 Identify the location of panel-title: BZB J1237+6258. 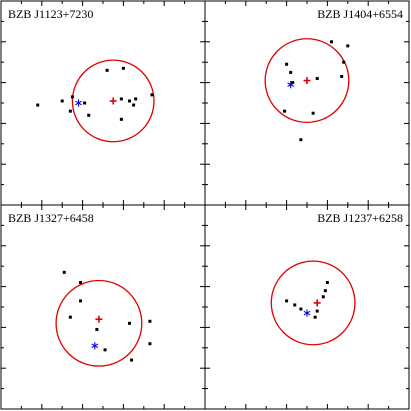
(360, 218).